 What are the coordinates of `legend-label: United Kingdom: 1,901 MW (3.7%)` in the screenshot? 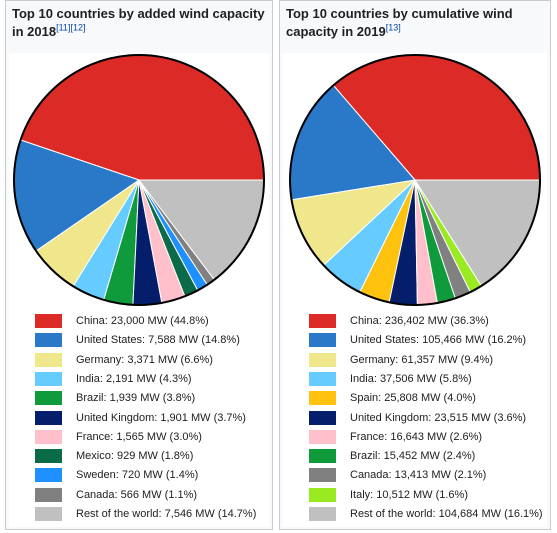 It's located at (161, 417).